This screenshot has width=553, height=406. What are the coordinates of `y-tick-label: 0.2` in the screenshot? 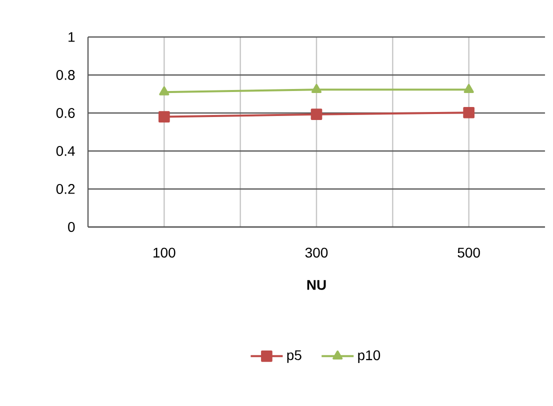 It's located at (65, 189).